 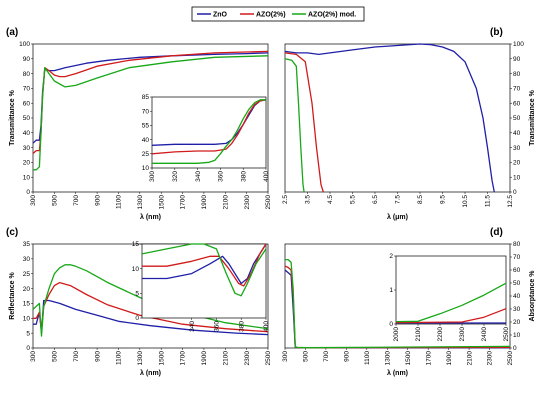 What do you see at coordinates (496, 232) in the screenshot?
I see `panel-label: (d)` at bounding box center [496, 232].